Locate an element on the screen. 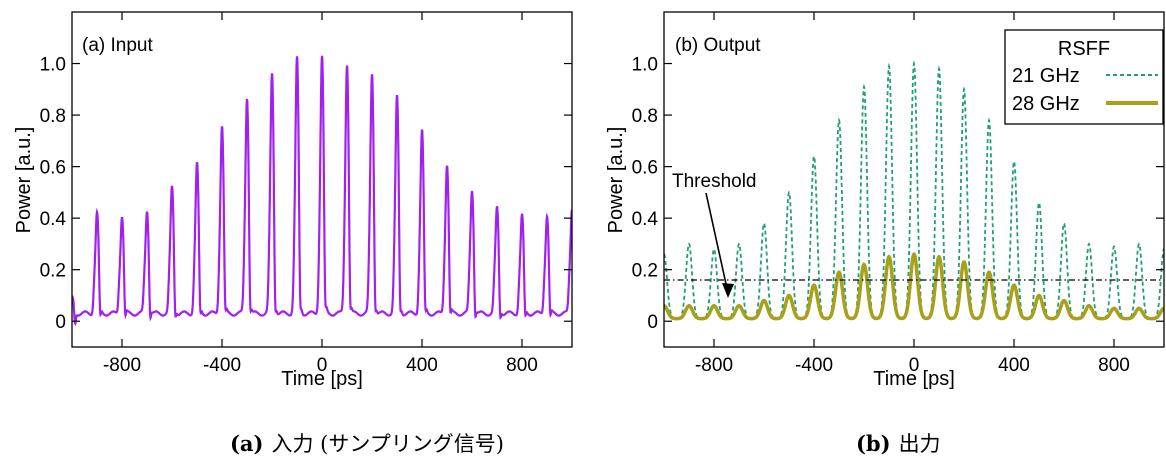 Image resolution: width=1166 pixels, height=472 pixels. caption-b-tag: (b) is located at coordinates (873, 443).